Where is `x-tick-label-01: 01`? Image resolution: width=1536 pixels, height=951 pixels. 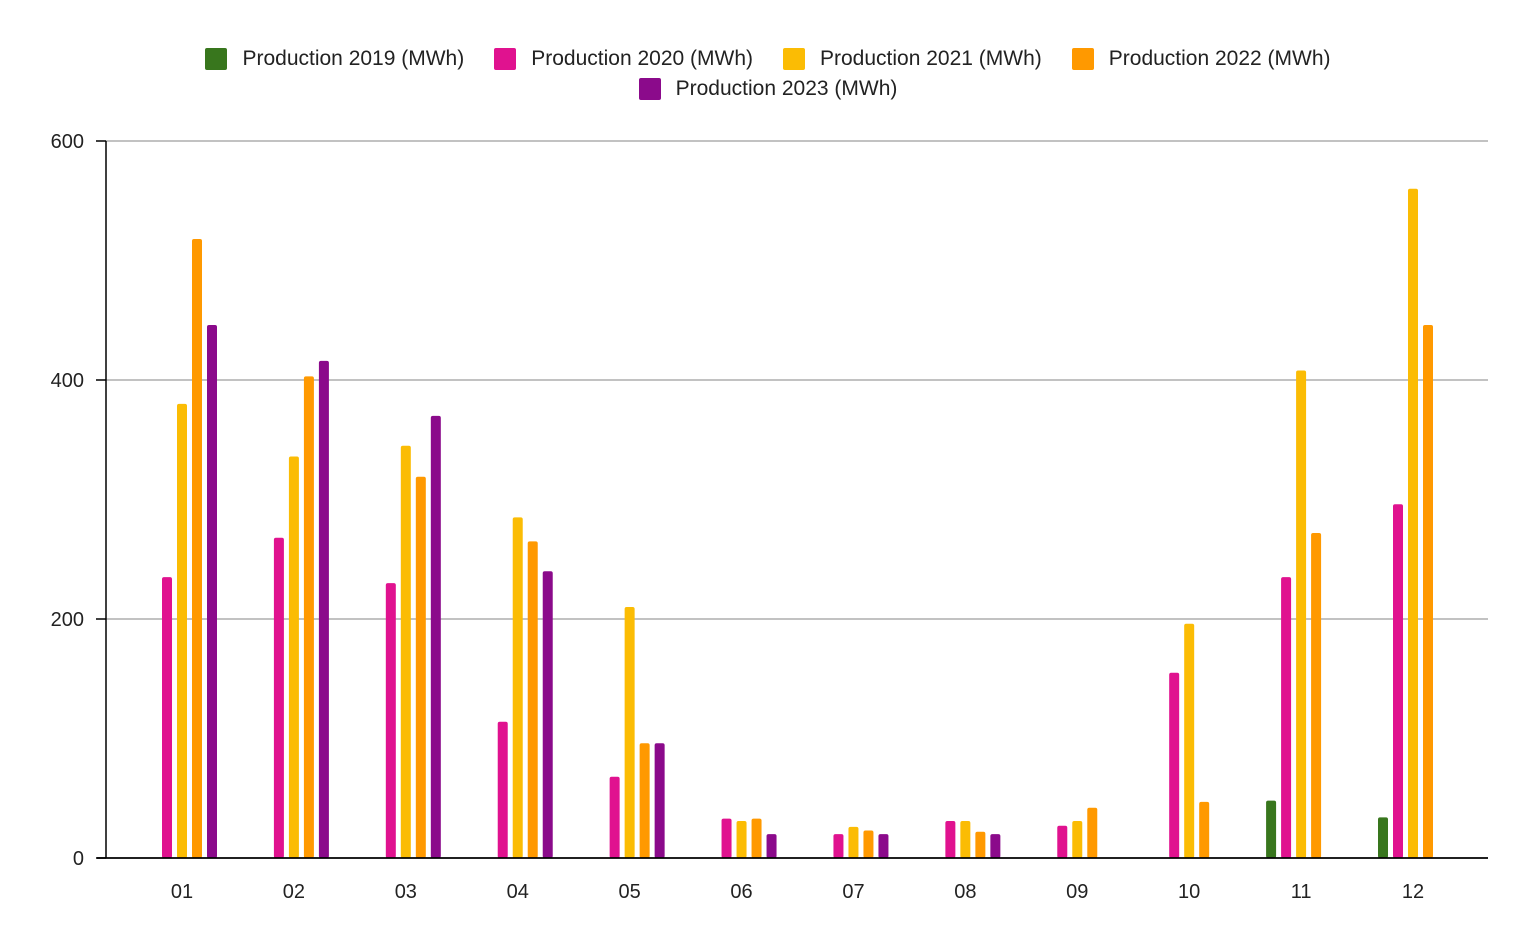 x-tick-label-01: 01 is located at coordinates (182, 892).